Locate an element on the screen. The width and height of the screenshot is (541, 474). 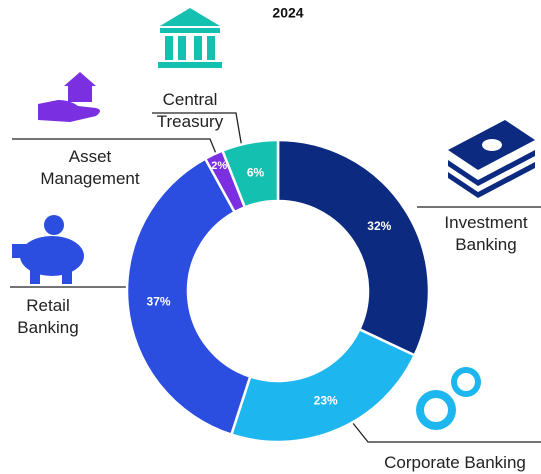
category-label: Investment Banking is located at coordinates (486, 233).